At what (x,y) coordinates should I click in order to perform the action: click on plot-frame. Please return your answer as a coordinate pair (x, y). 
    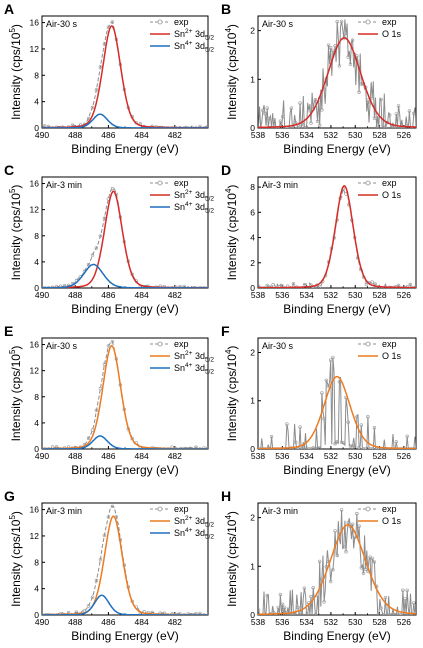
    Looking at the image, I should click on (337, 393).